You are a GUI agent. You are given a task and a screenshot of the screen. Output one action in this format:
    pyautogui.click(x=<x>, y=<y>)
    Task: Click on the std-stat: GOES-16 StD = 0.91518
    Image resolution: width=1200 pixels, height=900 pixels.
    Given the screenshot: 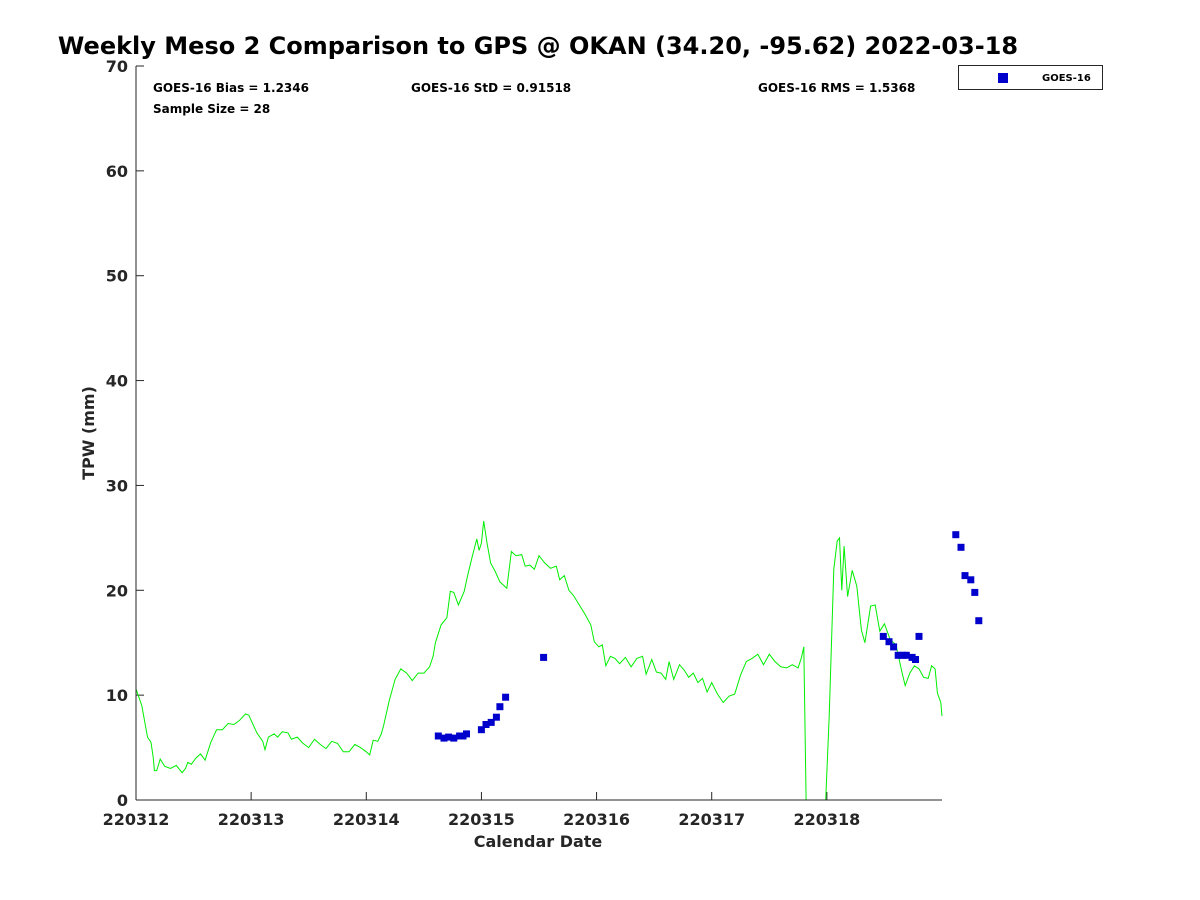 What is the action you would take?
    pyautogui.click(x=491, y=88)
    